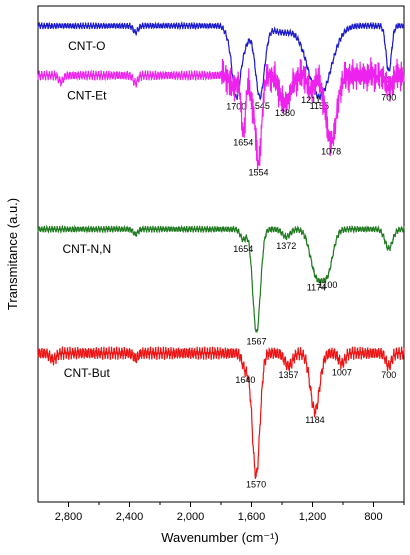  What do you see at coordinates (252, 517) in the screenshot?
I see `x-tick-label: 1,600` at bounding box center [252, 517].